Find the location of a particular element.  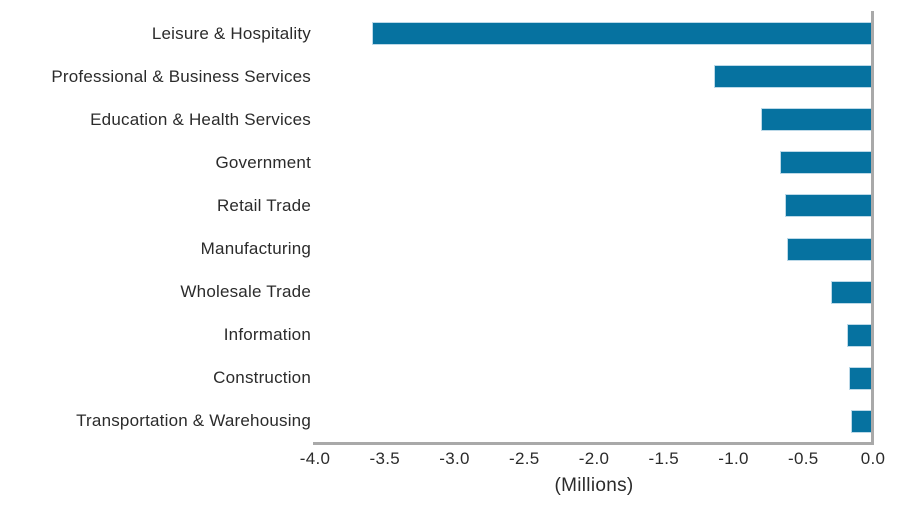

category-label: Transportation & Warehousing is located at coordinates (193, 421).